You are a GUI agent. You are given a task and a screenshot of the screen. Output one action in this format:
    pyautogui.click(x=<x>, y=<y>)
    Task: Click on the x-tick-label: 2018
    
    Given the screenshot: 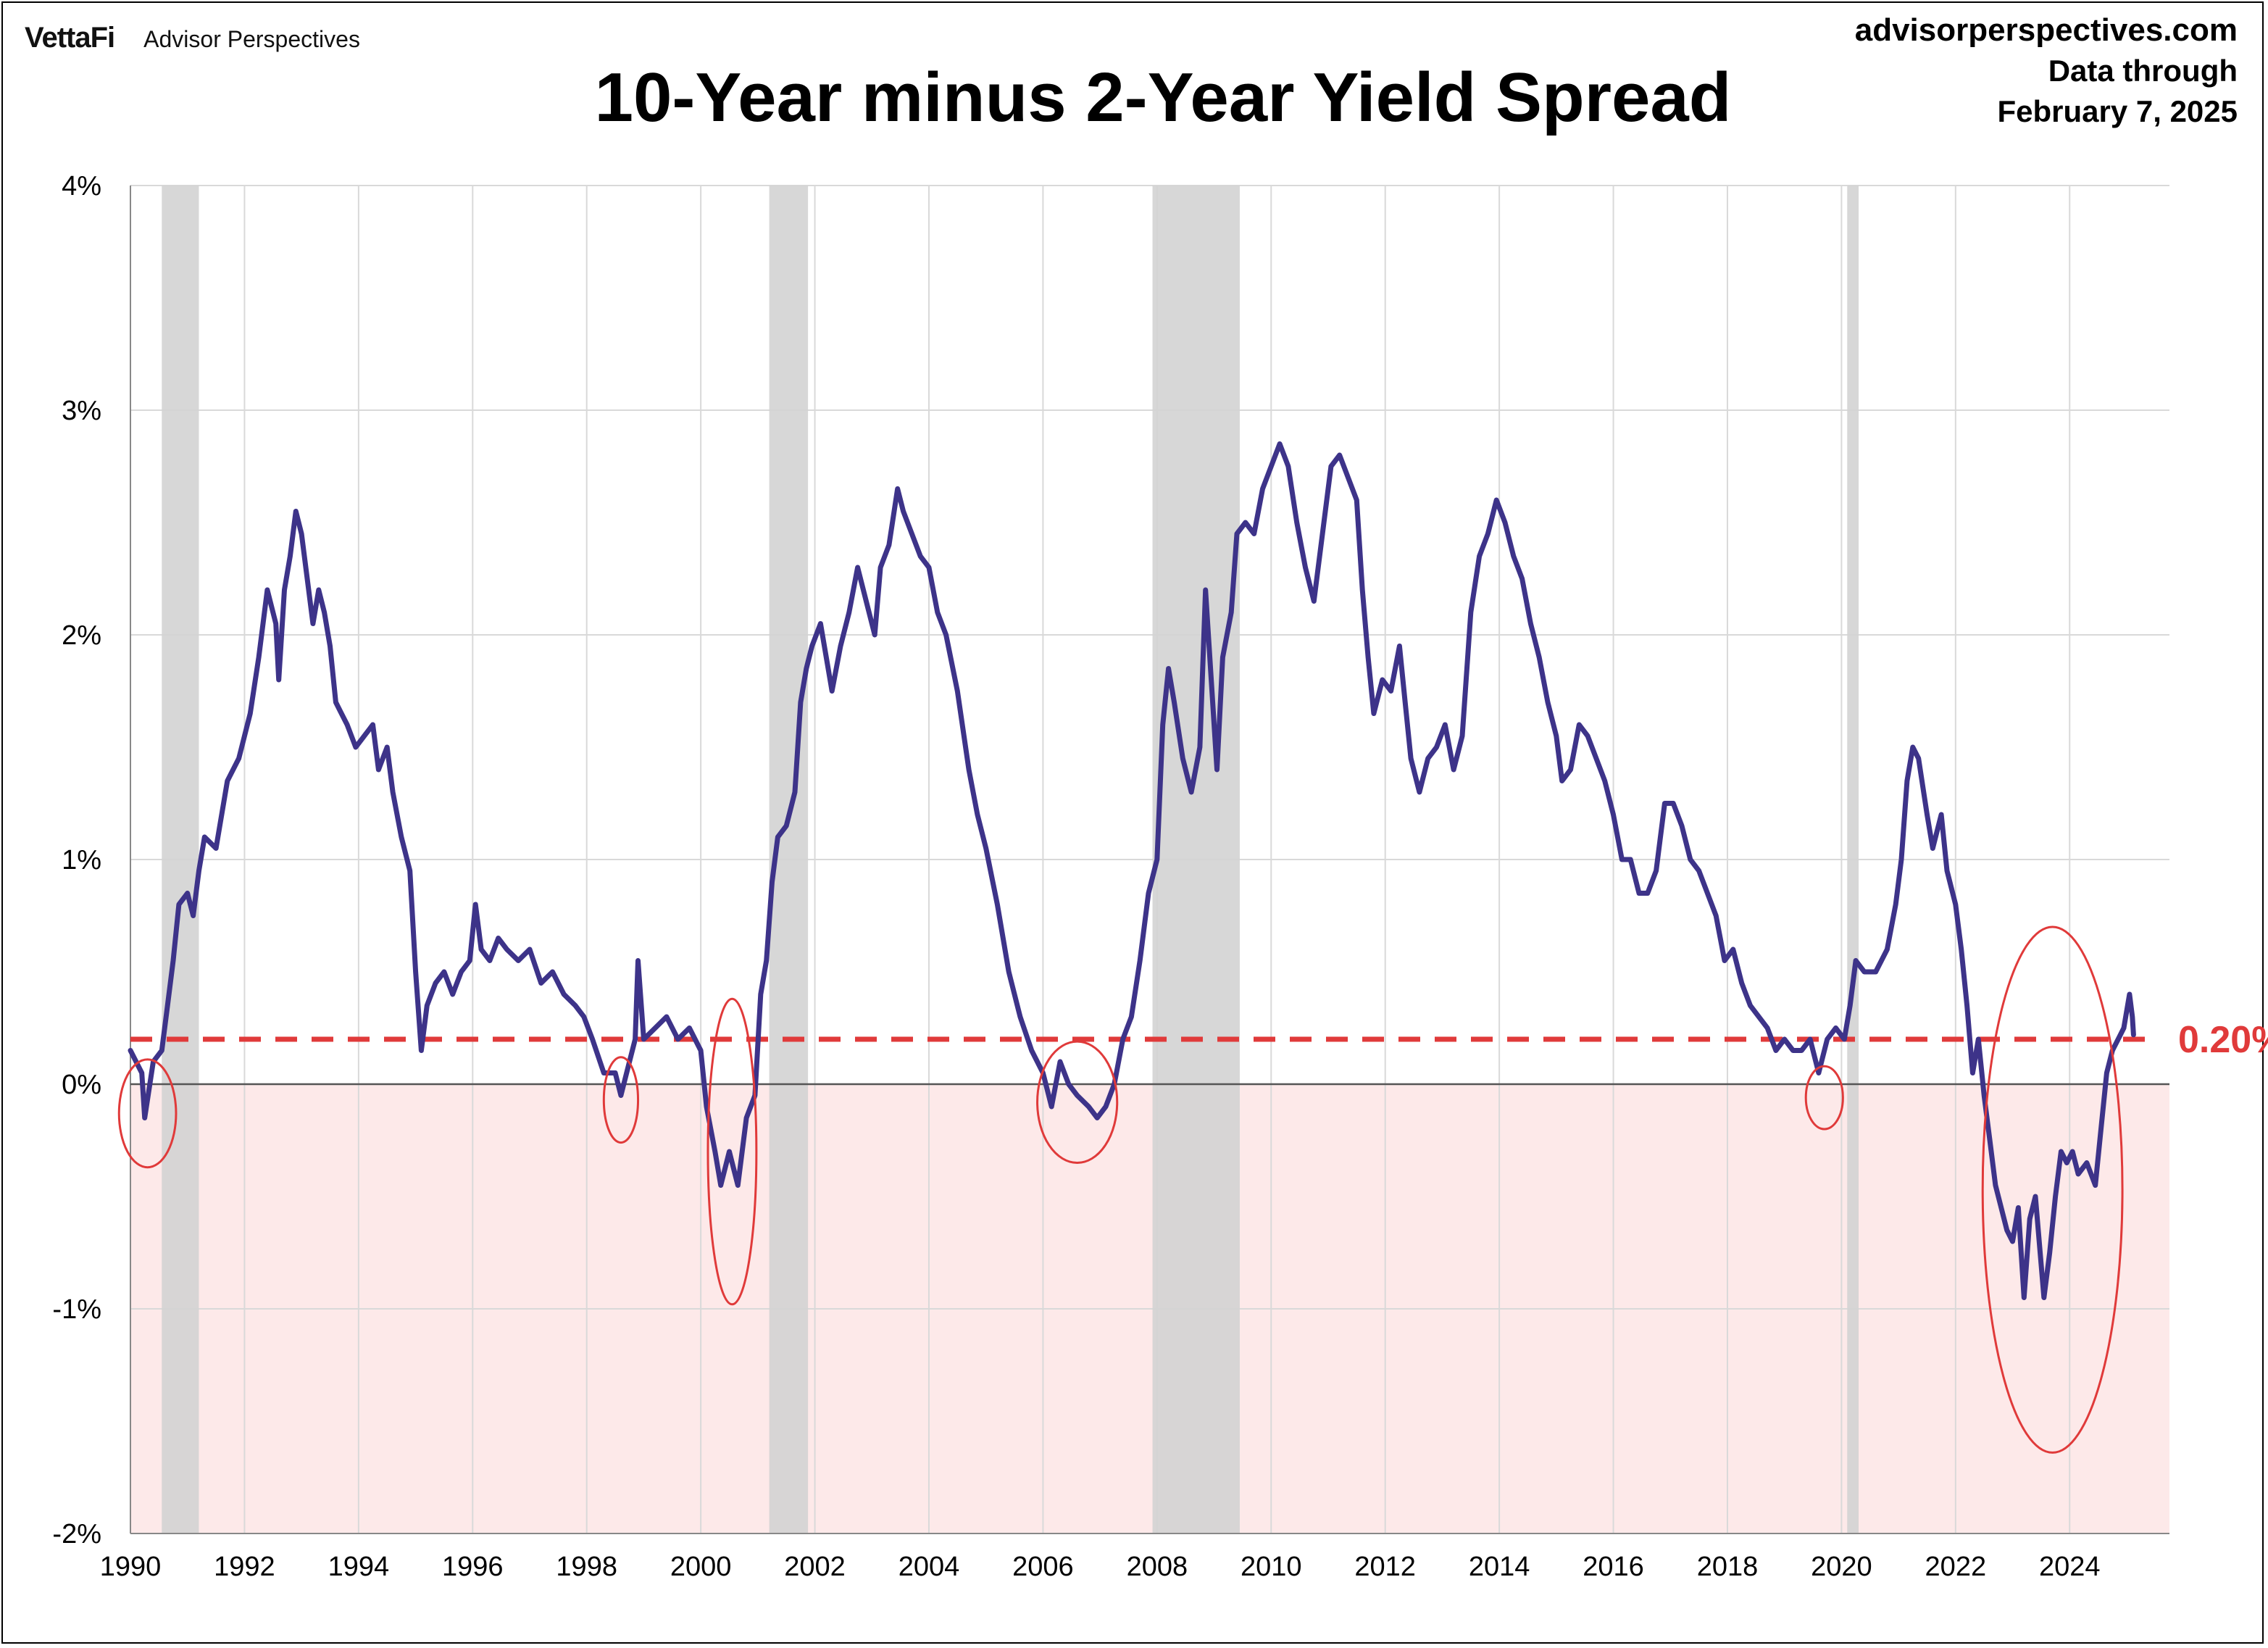 What is the action you would take?
    pyautogui.click(x=1728, y=1567)
    